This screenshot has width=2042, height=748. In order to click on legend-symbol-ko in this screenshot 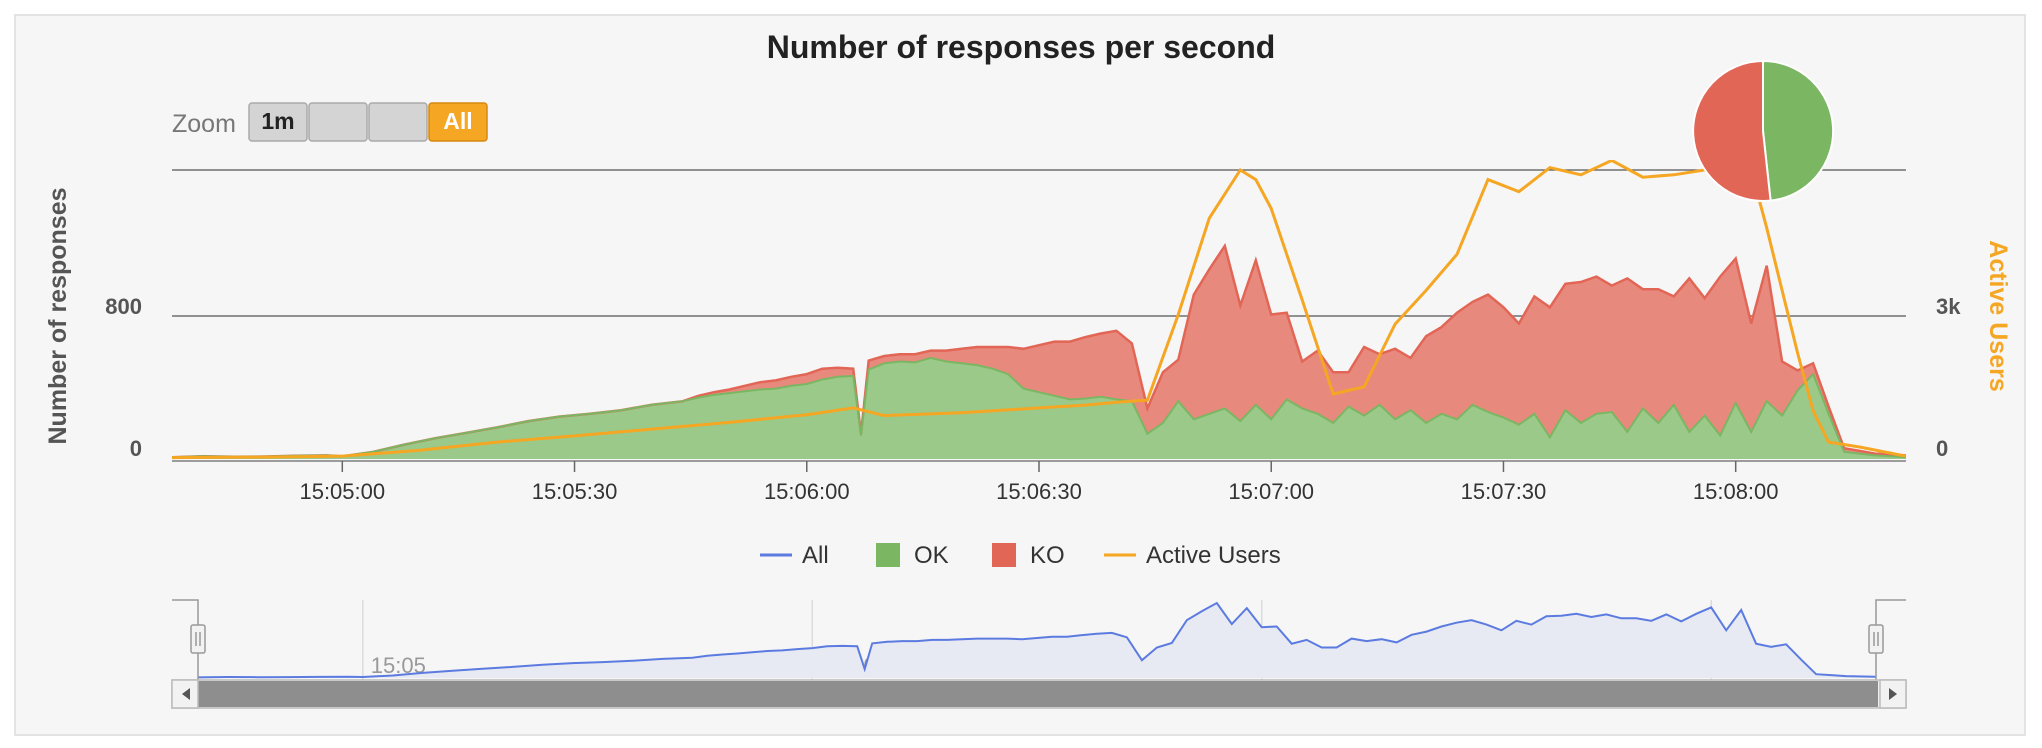, I will do `click(1004, 555)`.